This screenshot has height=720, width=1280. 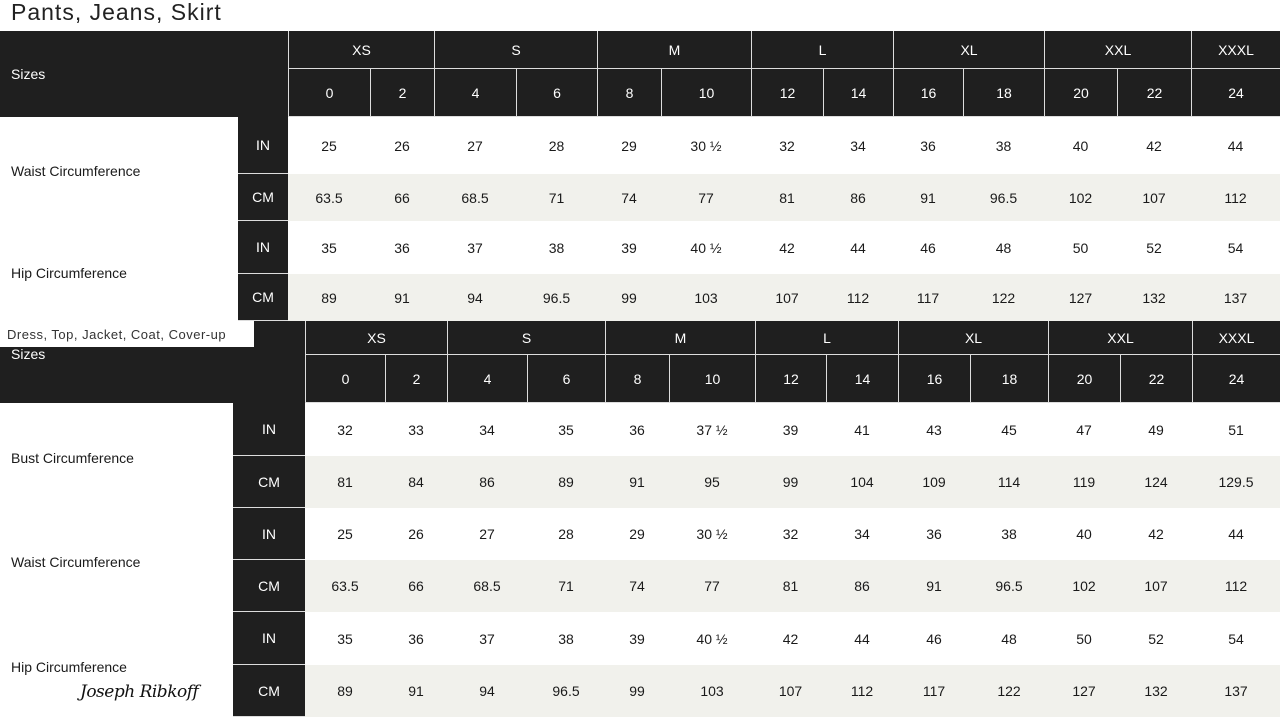 What do you see at coordinates (862, 429) in the screenshot?
I see `measurement-value: 41` at bounding box center [862, 429].